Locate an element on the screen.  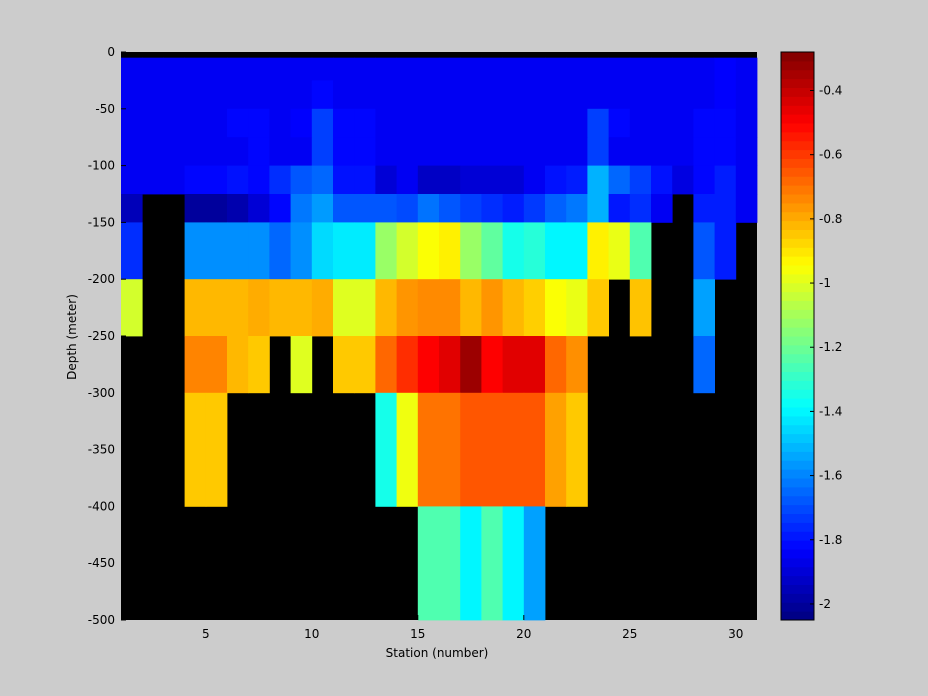
colorbar-tick-label: -0.4 is located at coordinates (830, 91).